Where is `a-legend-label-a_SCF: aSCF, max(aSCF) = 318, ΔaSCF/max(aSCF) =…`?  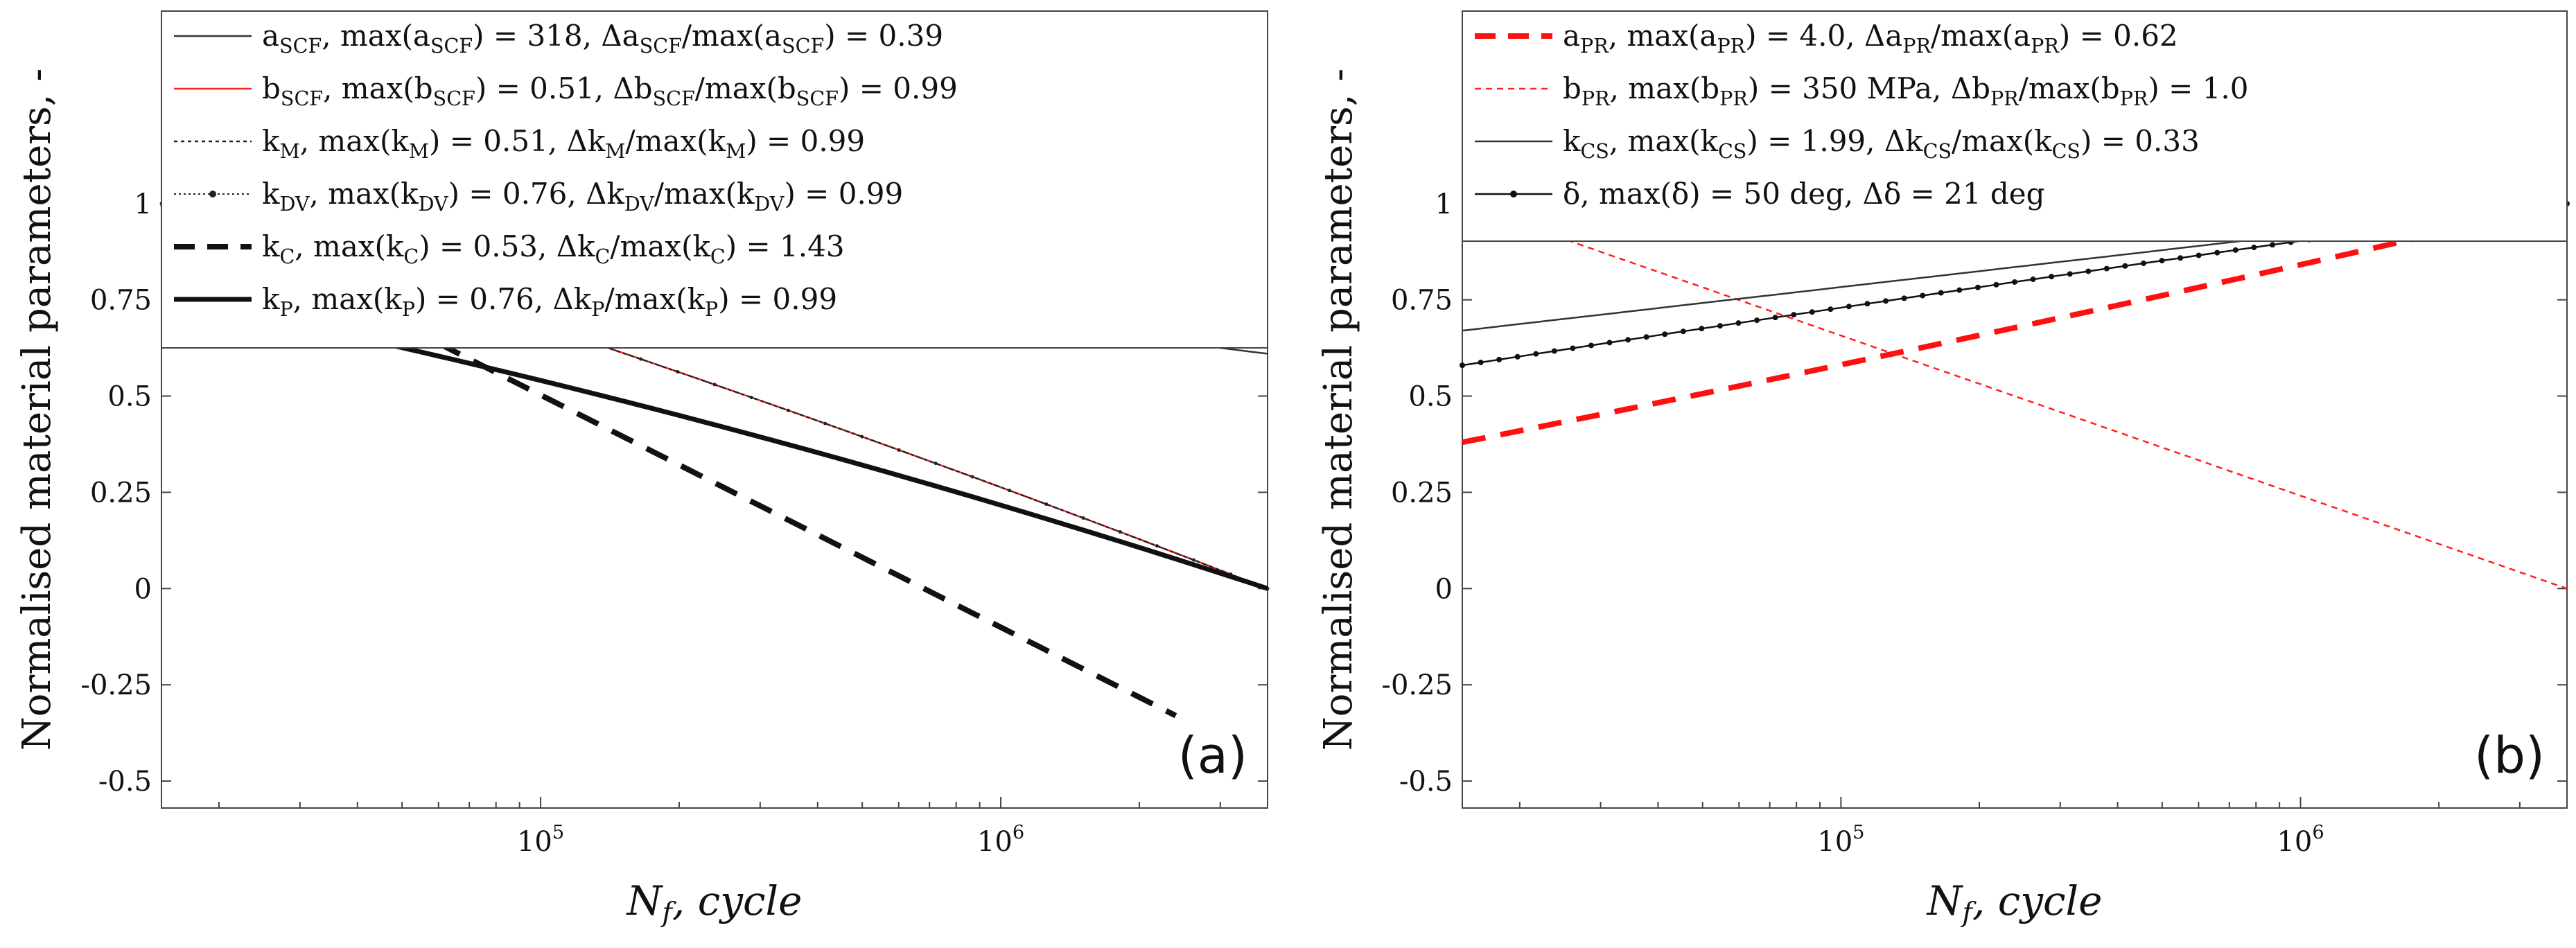
a-legend-label-a_SCF: aSCF, max(aSCF) = 318, ΔaSCF/max(aSCF) =… is located at coordinates (602, 38).